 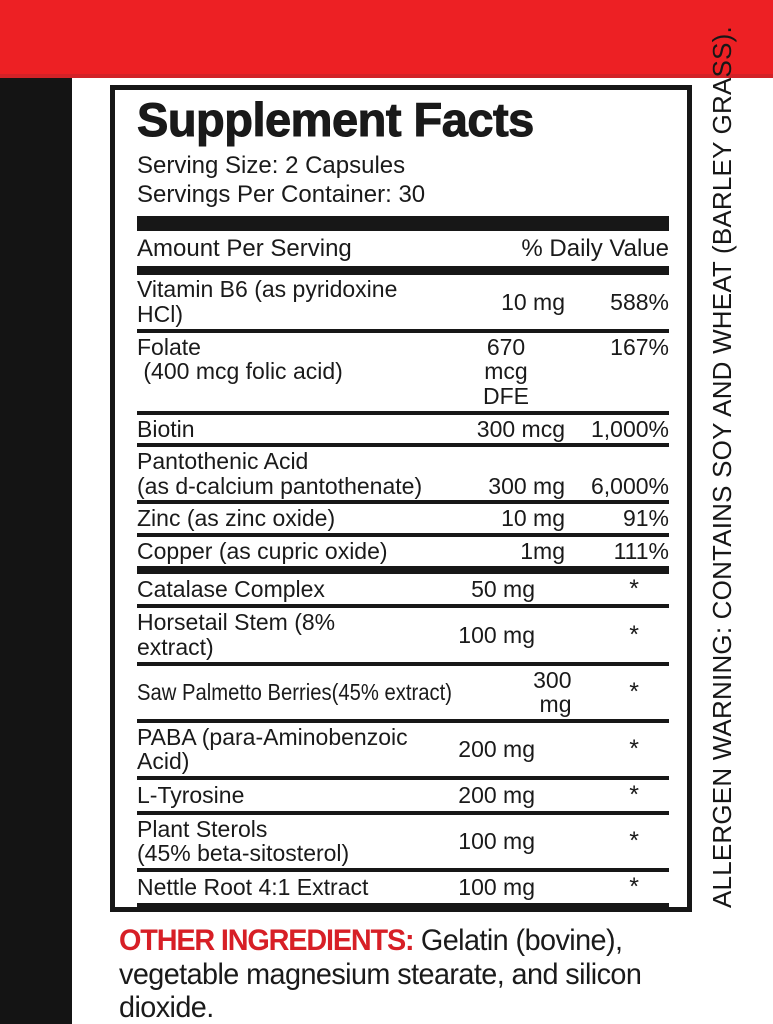 What do you see at coordinates (231, 588) in the screenshot?
I see `ingredient-name: Catalase Complex` at bounding box center [231, 588].